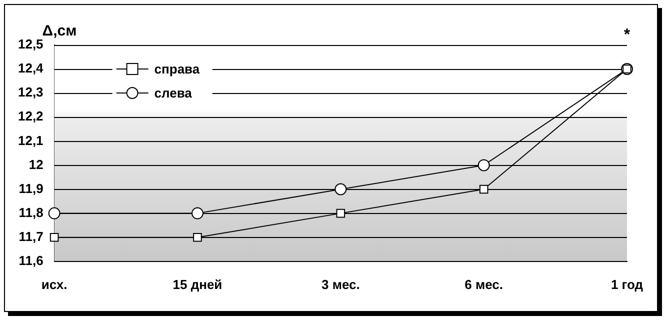 The image size is (666, 320). Describe the element at coordinates (197, 284) in the screenshot. I see `x-tick-label: 15 дней` at that location.